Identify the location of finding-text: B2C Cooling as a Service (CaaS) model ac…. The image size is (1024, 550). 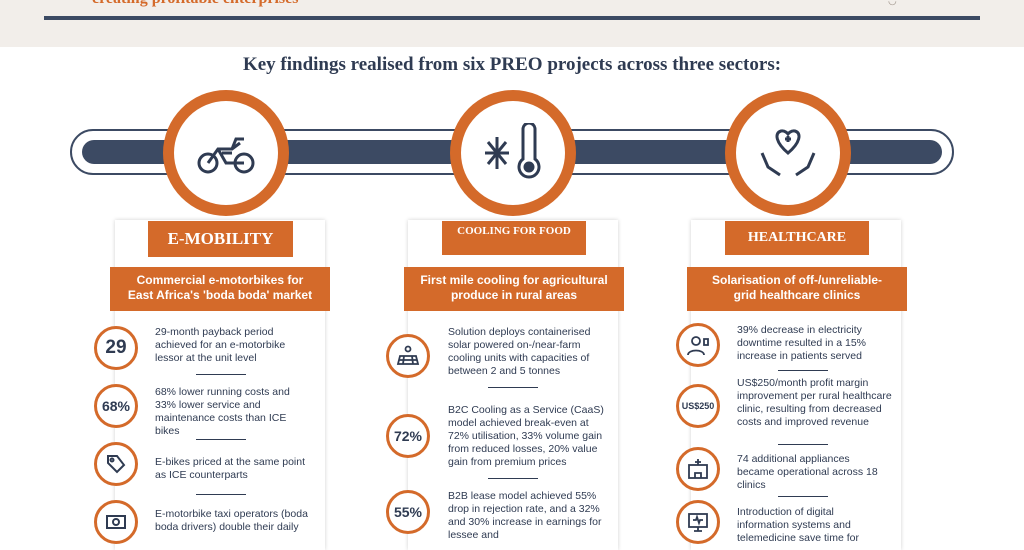
(526, 436).